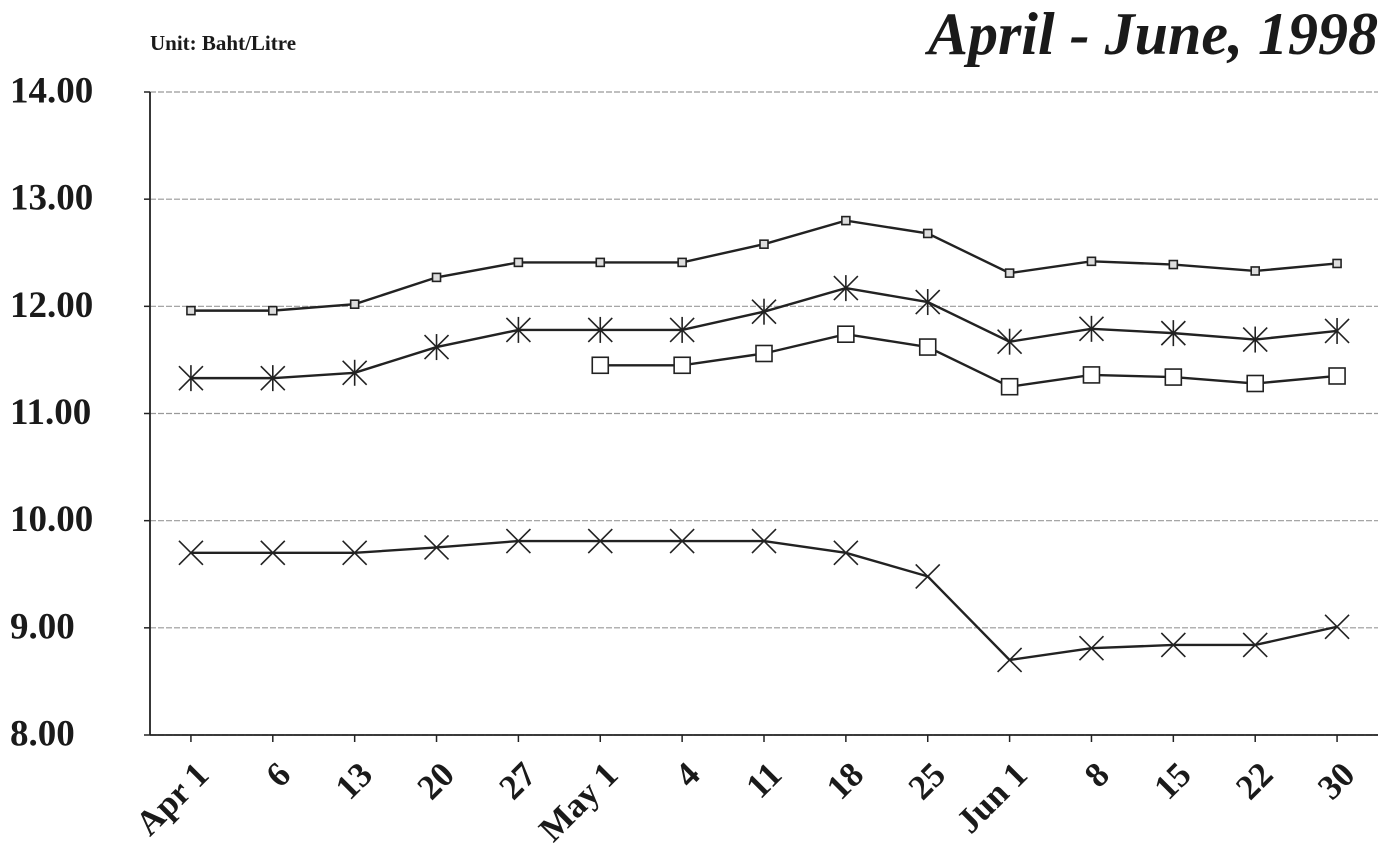 The image size is (1388, 865). I want to click on x-tick-label: Jun 1, so click(992, 798).